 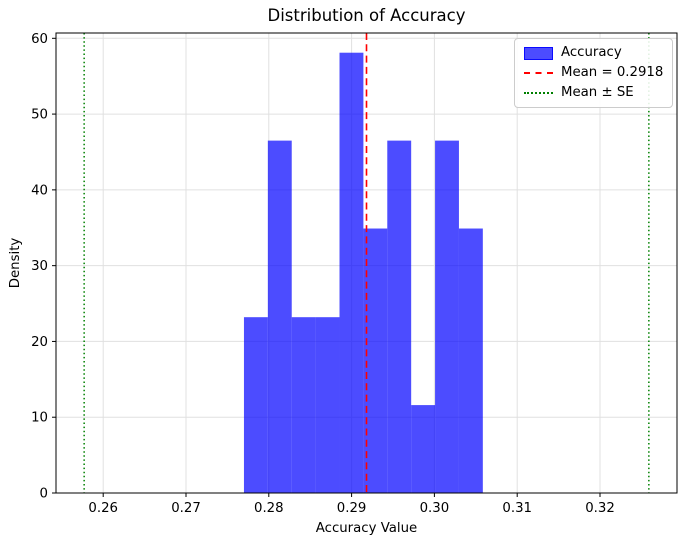 I want to click on legend: Accuracy Mean = 0.2918 Mean ± SE, so click(x=594, y=73).